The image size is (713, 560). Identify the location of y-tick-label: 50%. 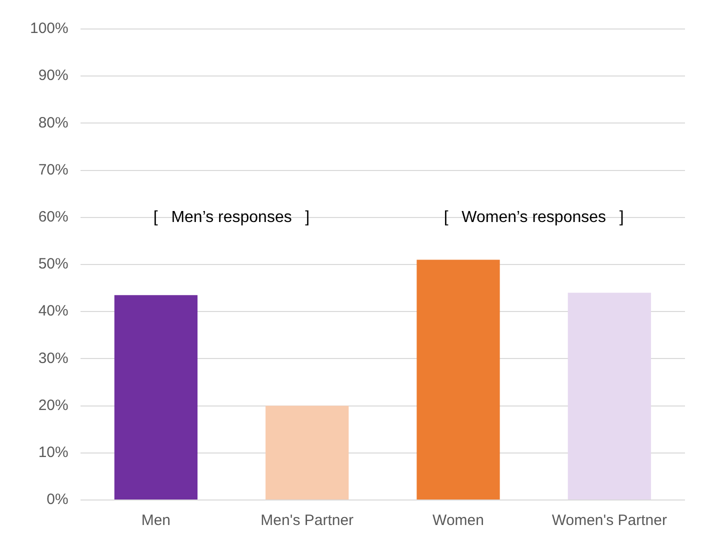
(53, 264).